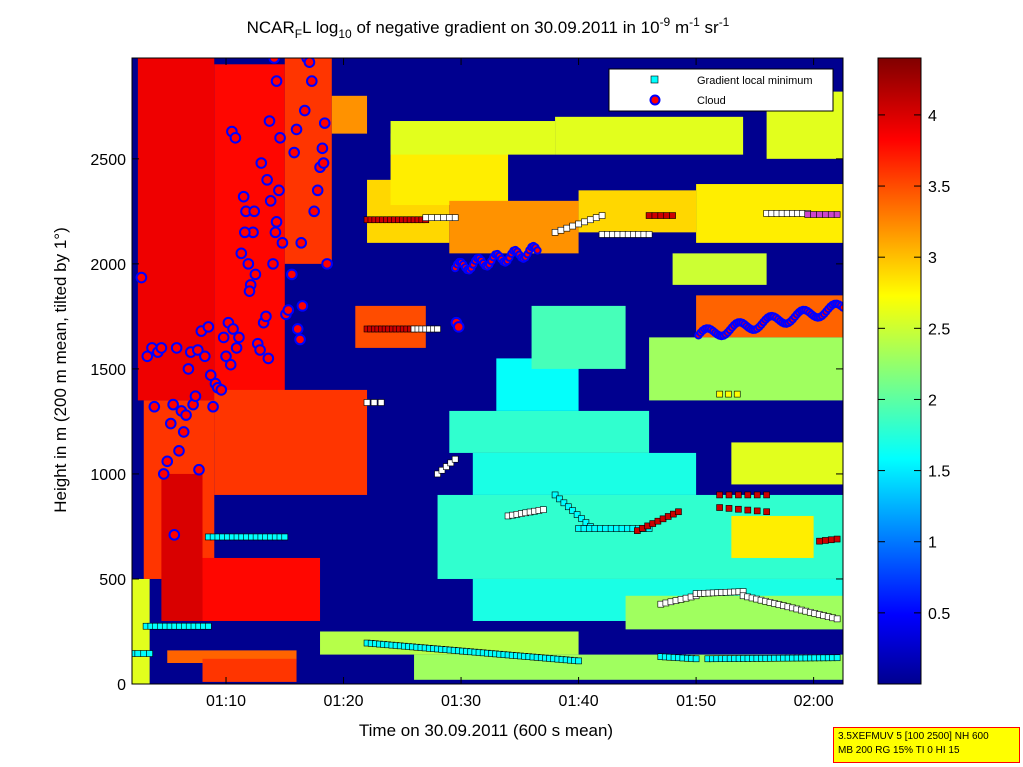  What do you see at coordinates (932, 258) in the screenshot?
I see `colorbar-tick-label-5: 3` at bounding box center [932, 258].